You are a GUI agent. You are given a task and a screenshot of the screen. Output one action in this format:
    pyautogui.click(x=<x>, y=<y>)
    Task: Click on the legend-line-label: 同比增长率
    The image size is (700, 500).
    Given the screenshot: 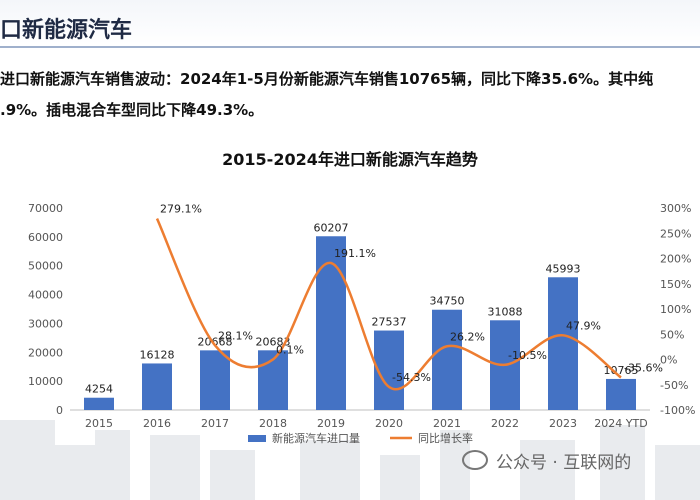 What is the action you would take?
    pyautogui.click(x=445, y=438)
    